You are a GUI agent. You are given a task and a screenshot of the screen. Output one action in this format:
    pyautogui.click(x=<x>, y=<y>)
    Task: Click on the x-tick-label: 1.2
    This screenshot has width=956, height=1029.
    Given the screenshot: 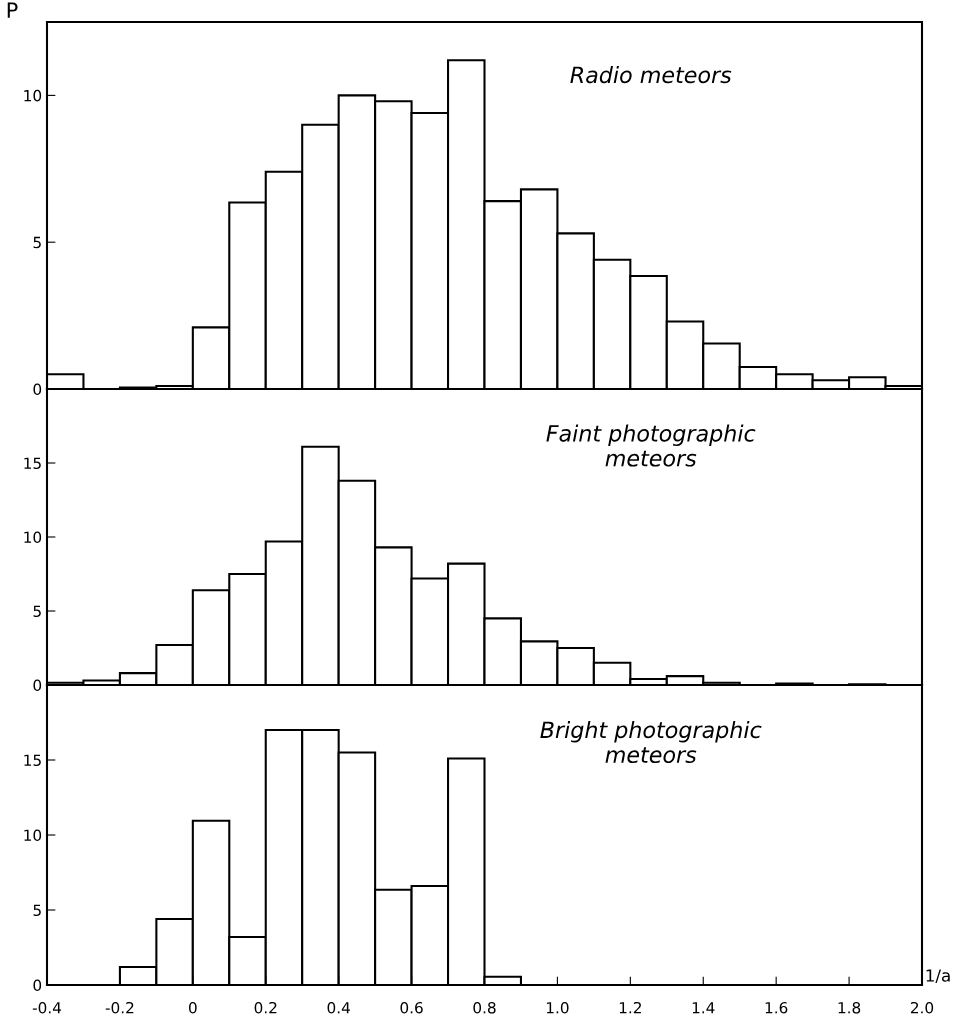 What is the action you would take?
    pyautogui.click(x=630, y=1007)
    